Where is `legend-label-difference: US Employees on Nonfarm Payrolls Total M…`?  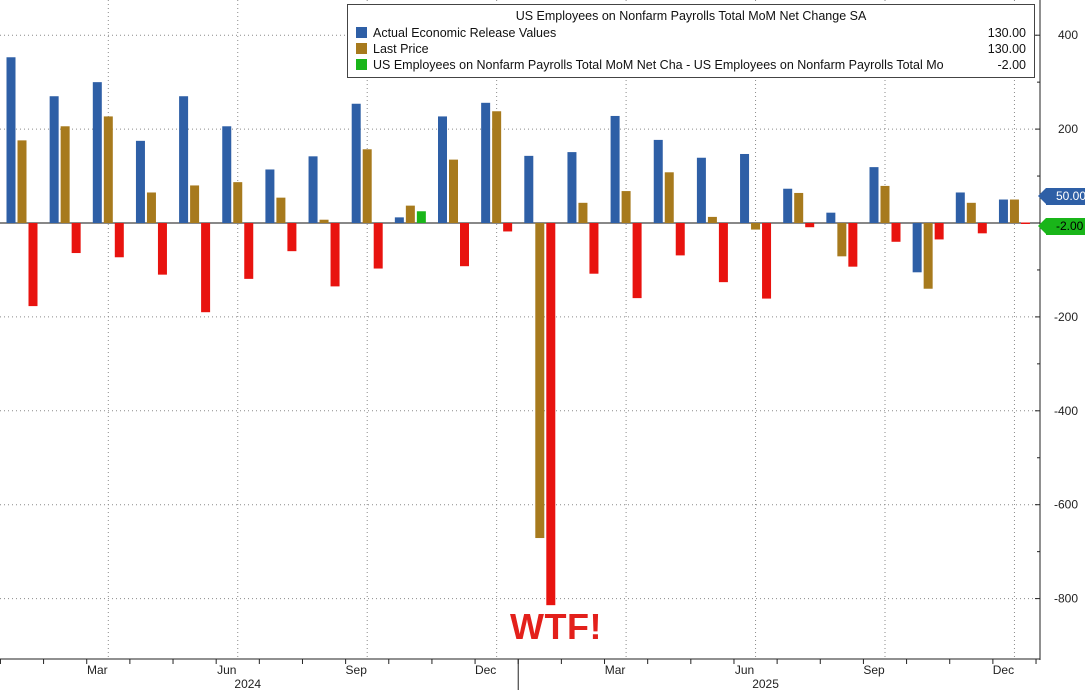
legend-label-difference: US Employees on Nonfarm Payrolls Total M… is located at coordinates (658, 65).